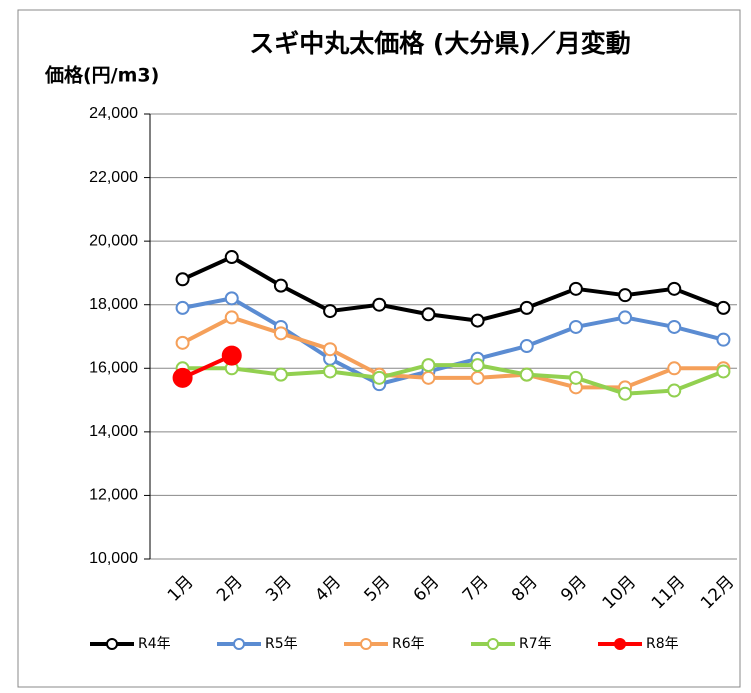  Describe the element at coordinates (113, 177) in the screenshot. I see `y-tick-label: 22,000` at that location.